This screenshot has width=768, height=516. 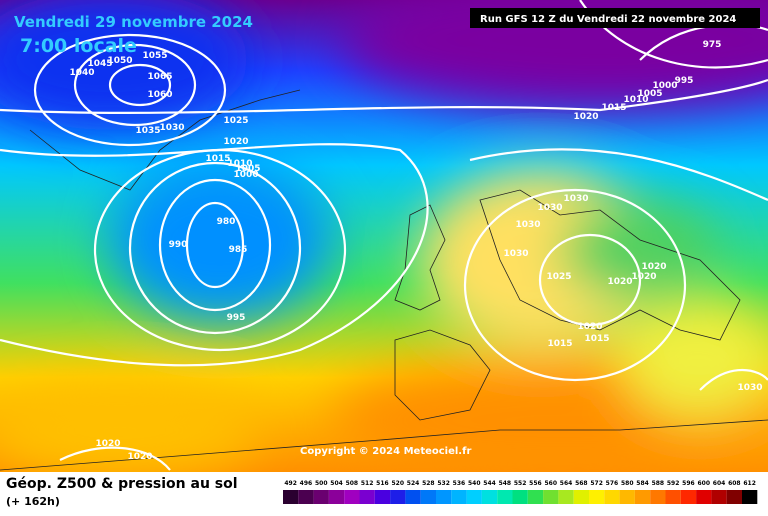 I want to click on scale-tick-label: 612, so click(x=749, y=483).